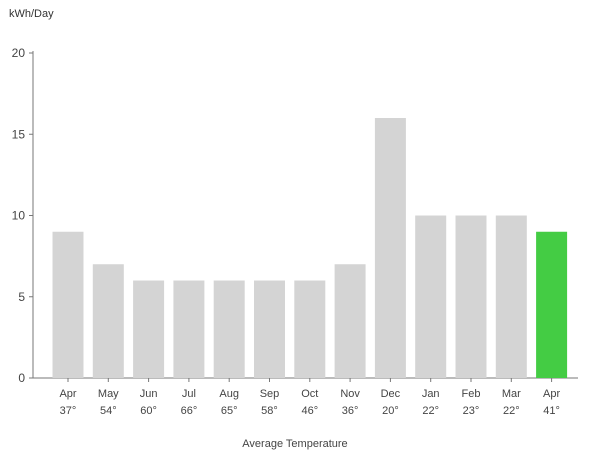  I want to click on temperature-label: 23°, so click(471, 411).